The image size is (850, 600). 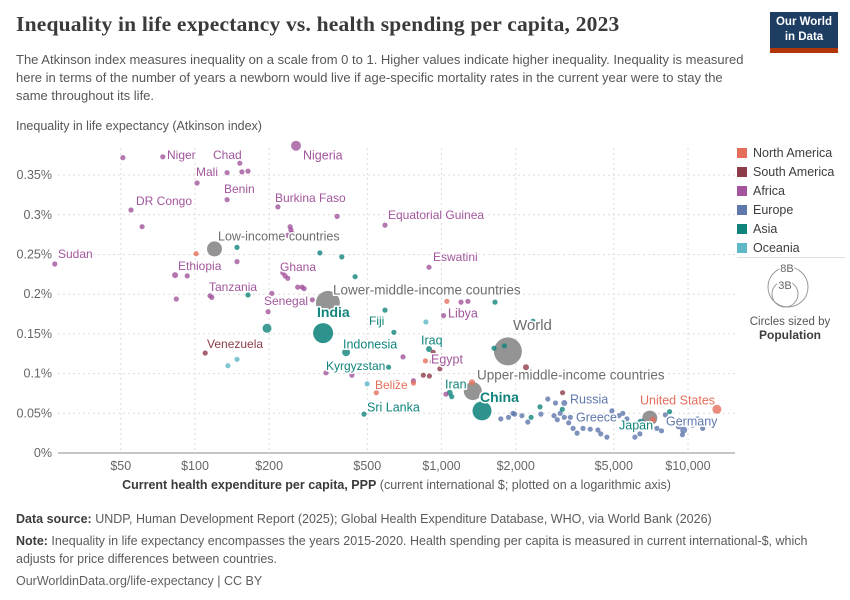 I want to click on data-point-indonesia, so click(x=346, y=352).